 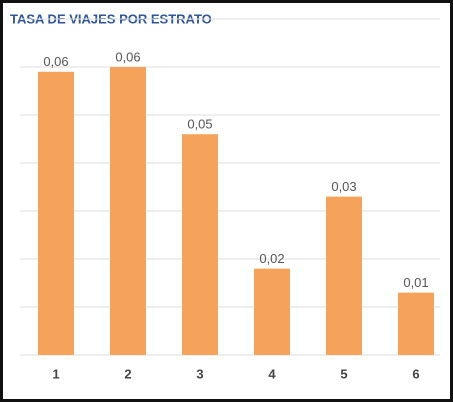 What do you see at coordinates (55, 373) in the screenshot?
I see `x-tick-label: 1` at bounding box center [55, 373].